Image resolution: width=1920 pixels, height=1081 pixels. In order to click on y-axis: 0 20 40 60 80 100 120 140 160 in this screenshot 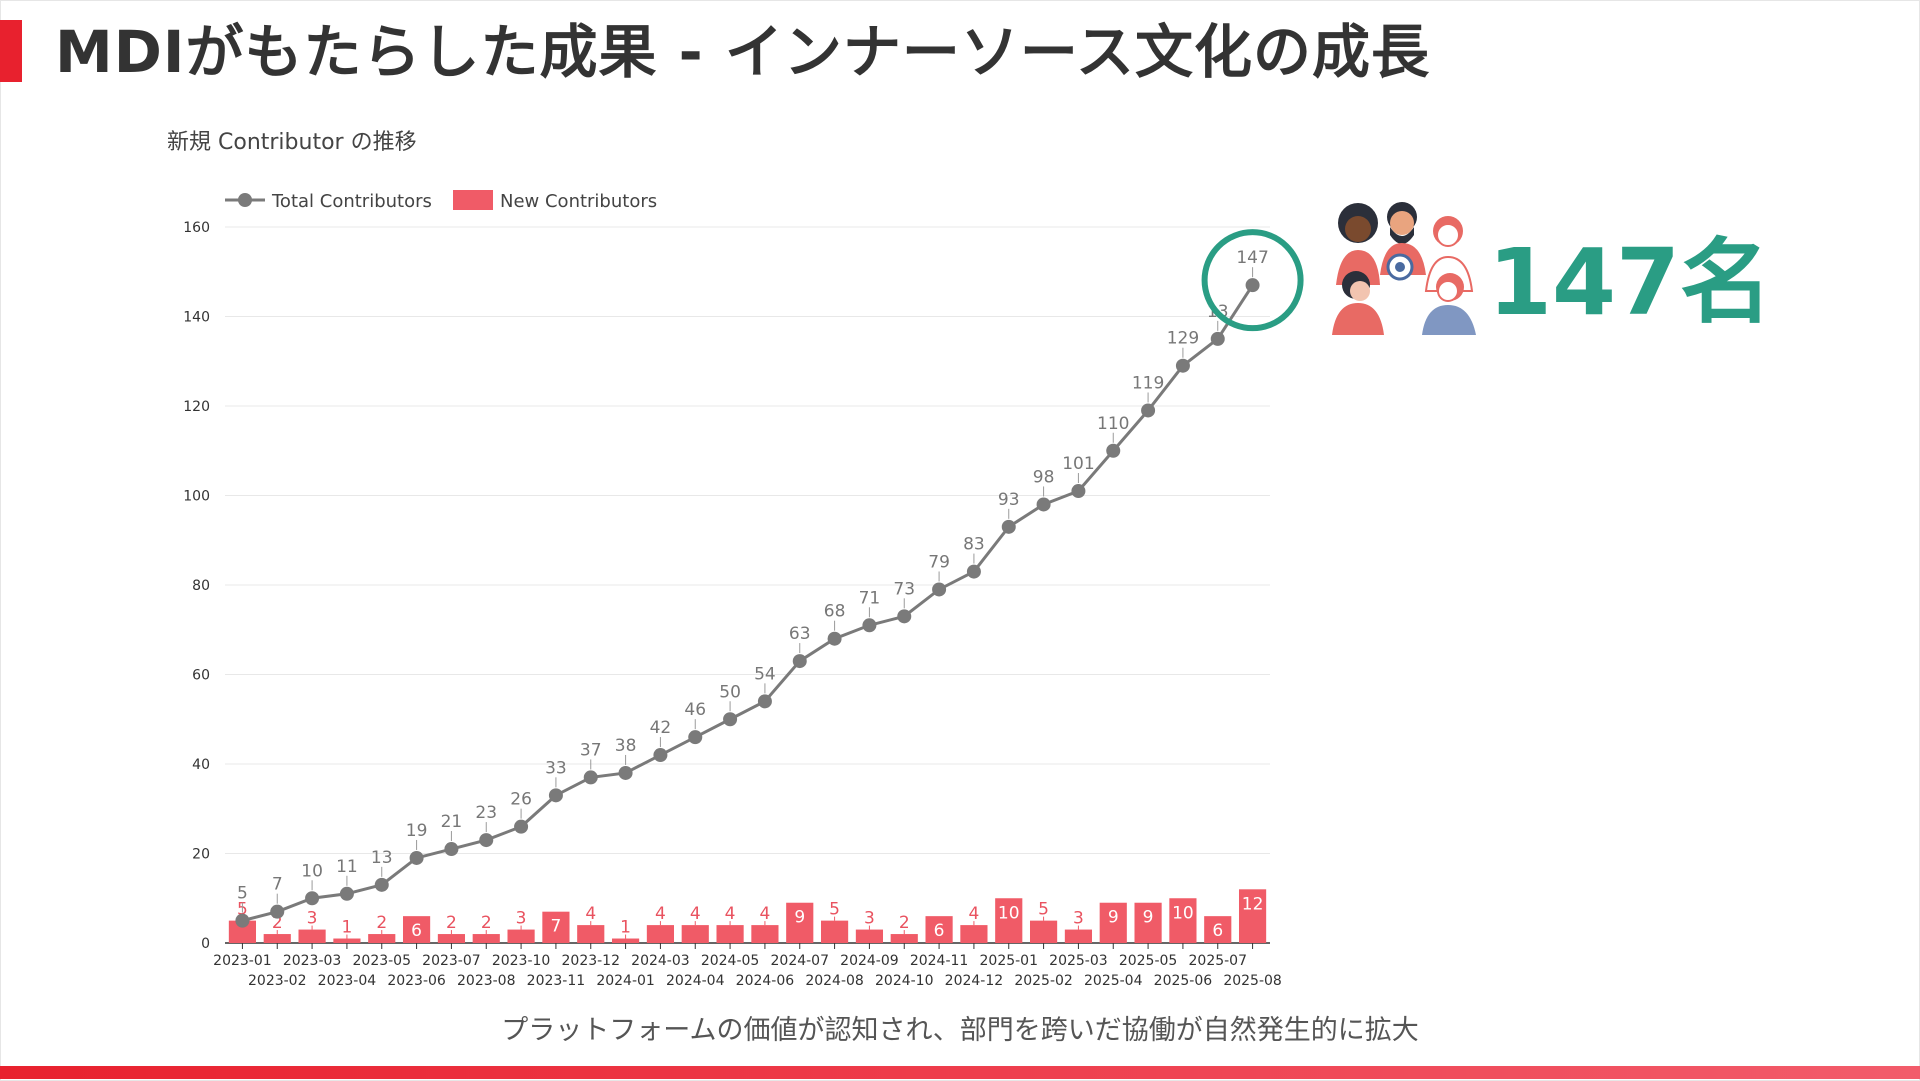, I will do `click(196, 586)`.